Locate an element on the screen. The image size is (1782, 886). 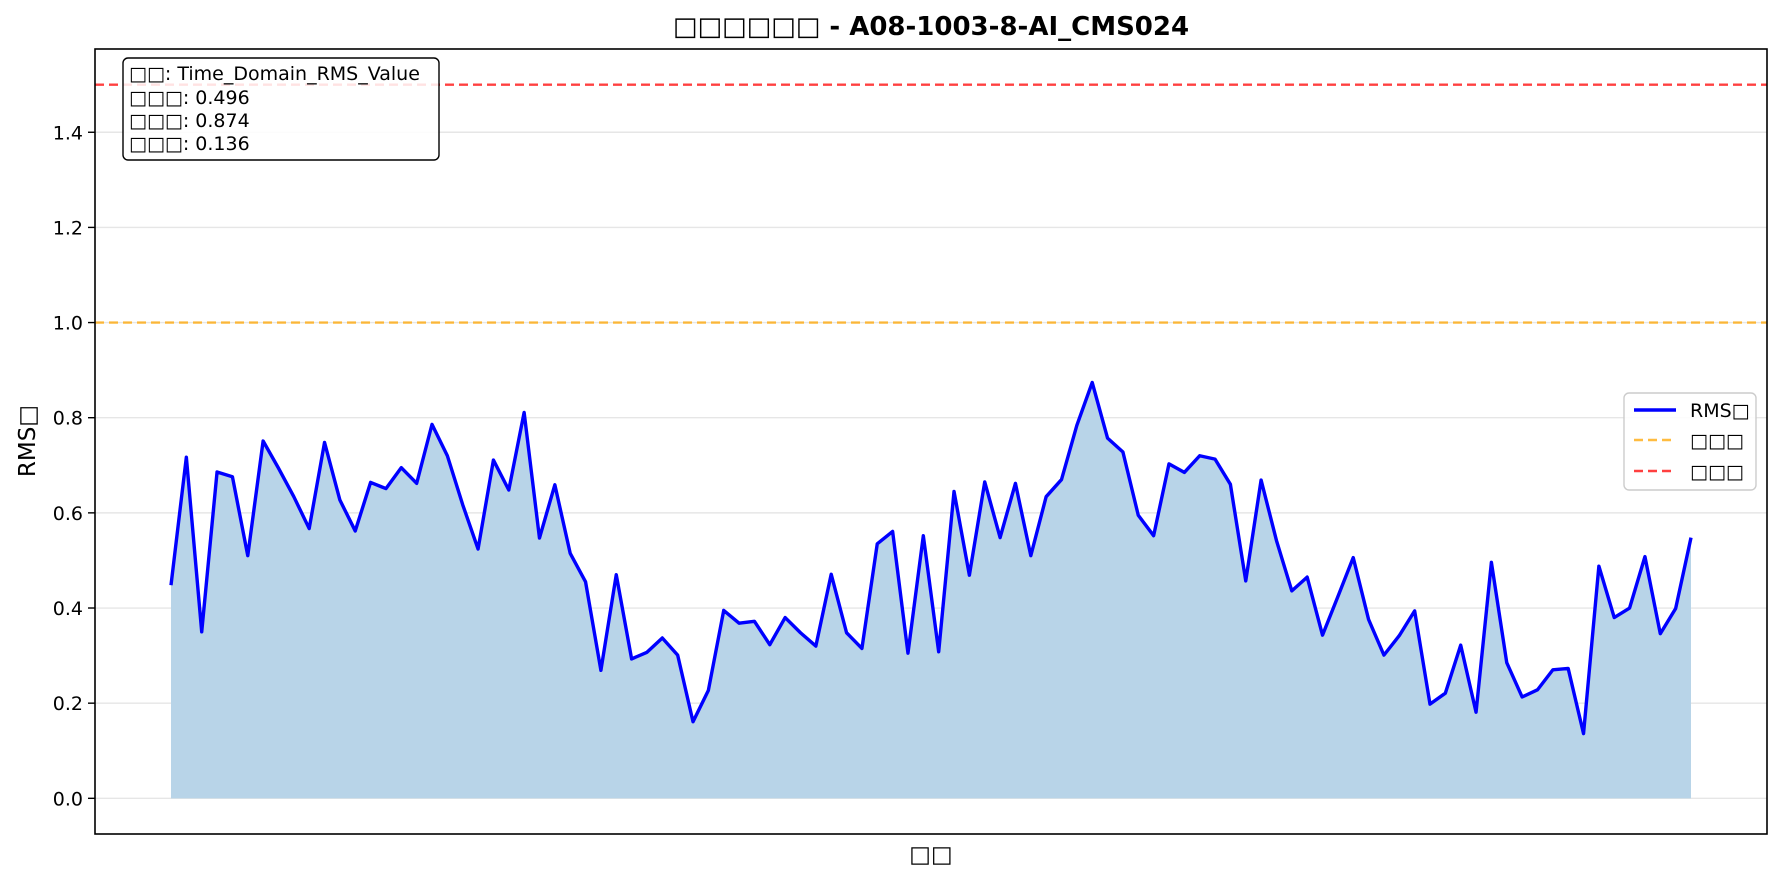
y-tick-label: 1.4 is located at coordinates (68, 133).